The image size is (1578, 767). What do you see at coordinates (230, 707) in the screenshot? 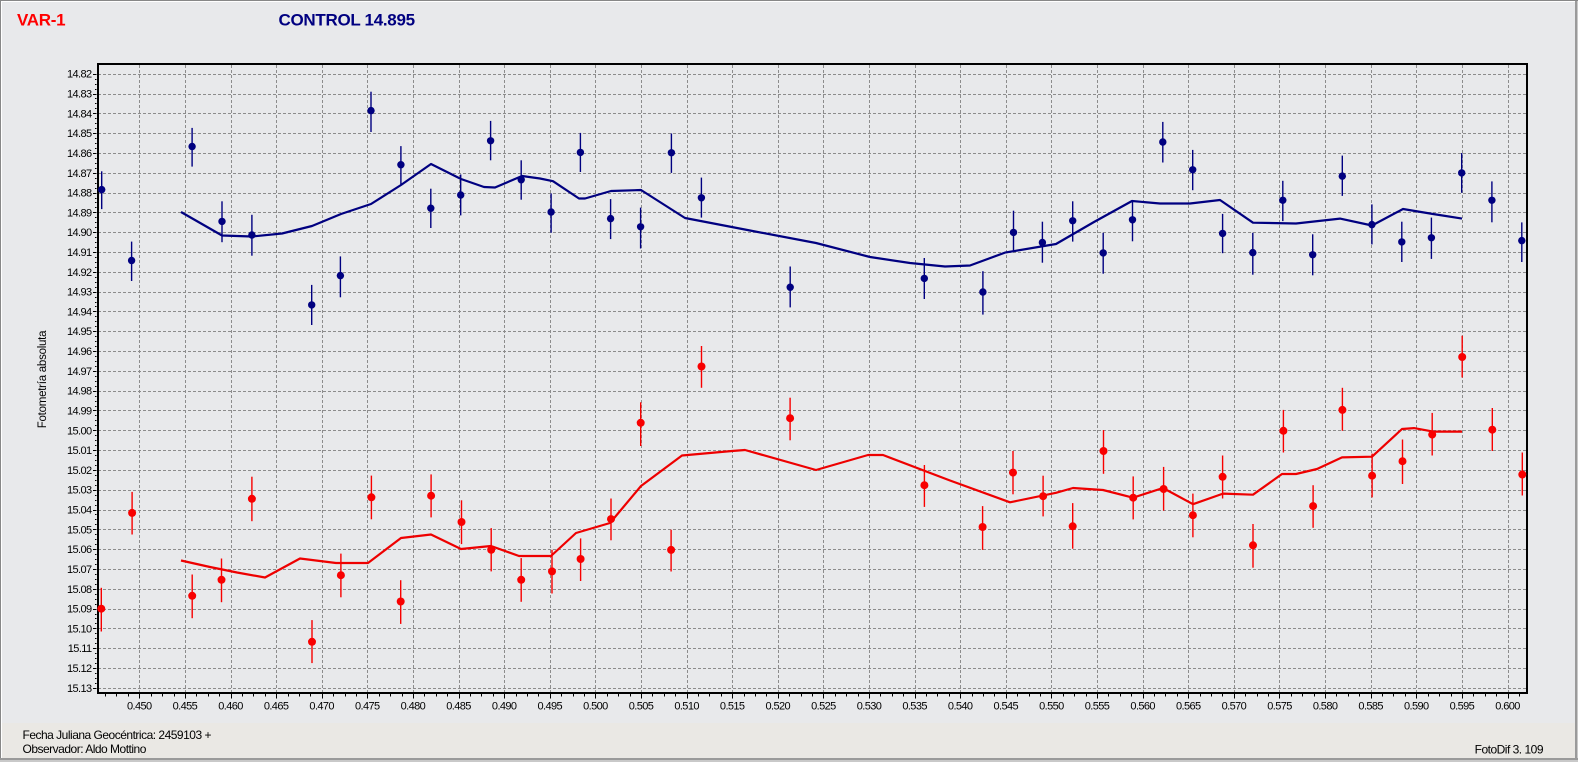
I see `svg-text: 0.460` at bounding box center [230, 707].